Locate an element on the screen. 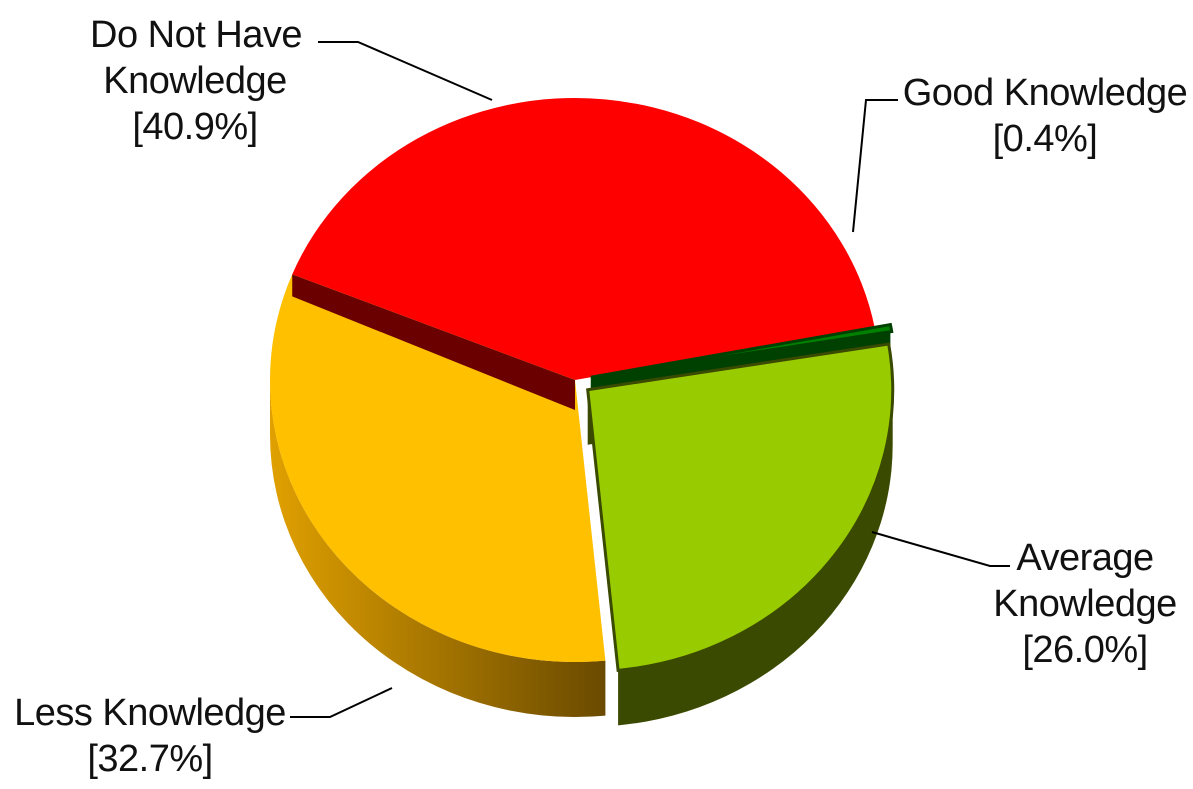  leader-line-average is located at coordinates (940, 549).